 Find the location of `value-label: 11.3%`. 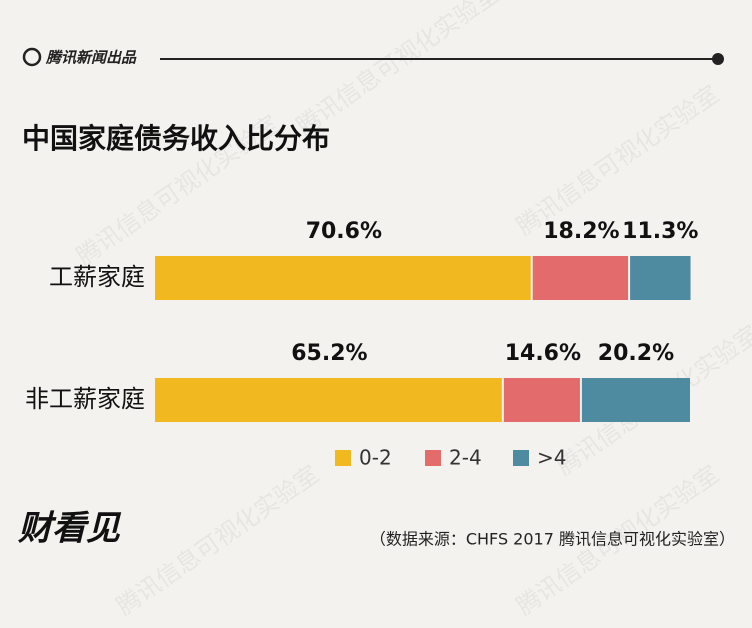

value-label: 11.3% is located at coordinates (660, 231).